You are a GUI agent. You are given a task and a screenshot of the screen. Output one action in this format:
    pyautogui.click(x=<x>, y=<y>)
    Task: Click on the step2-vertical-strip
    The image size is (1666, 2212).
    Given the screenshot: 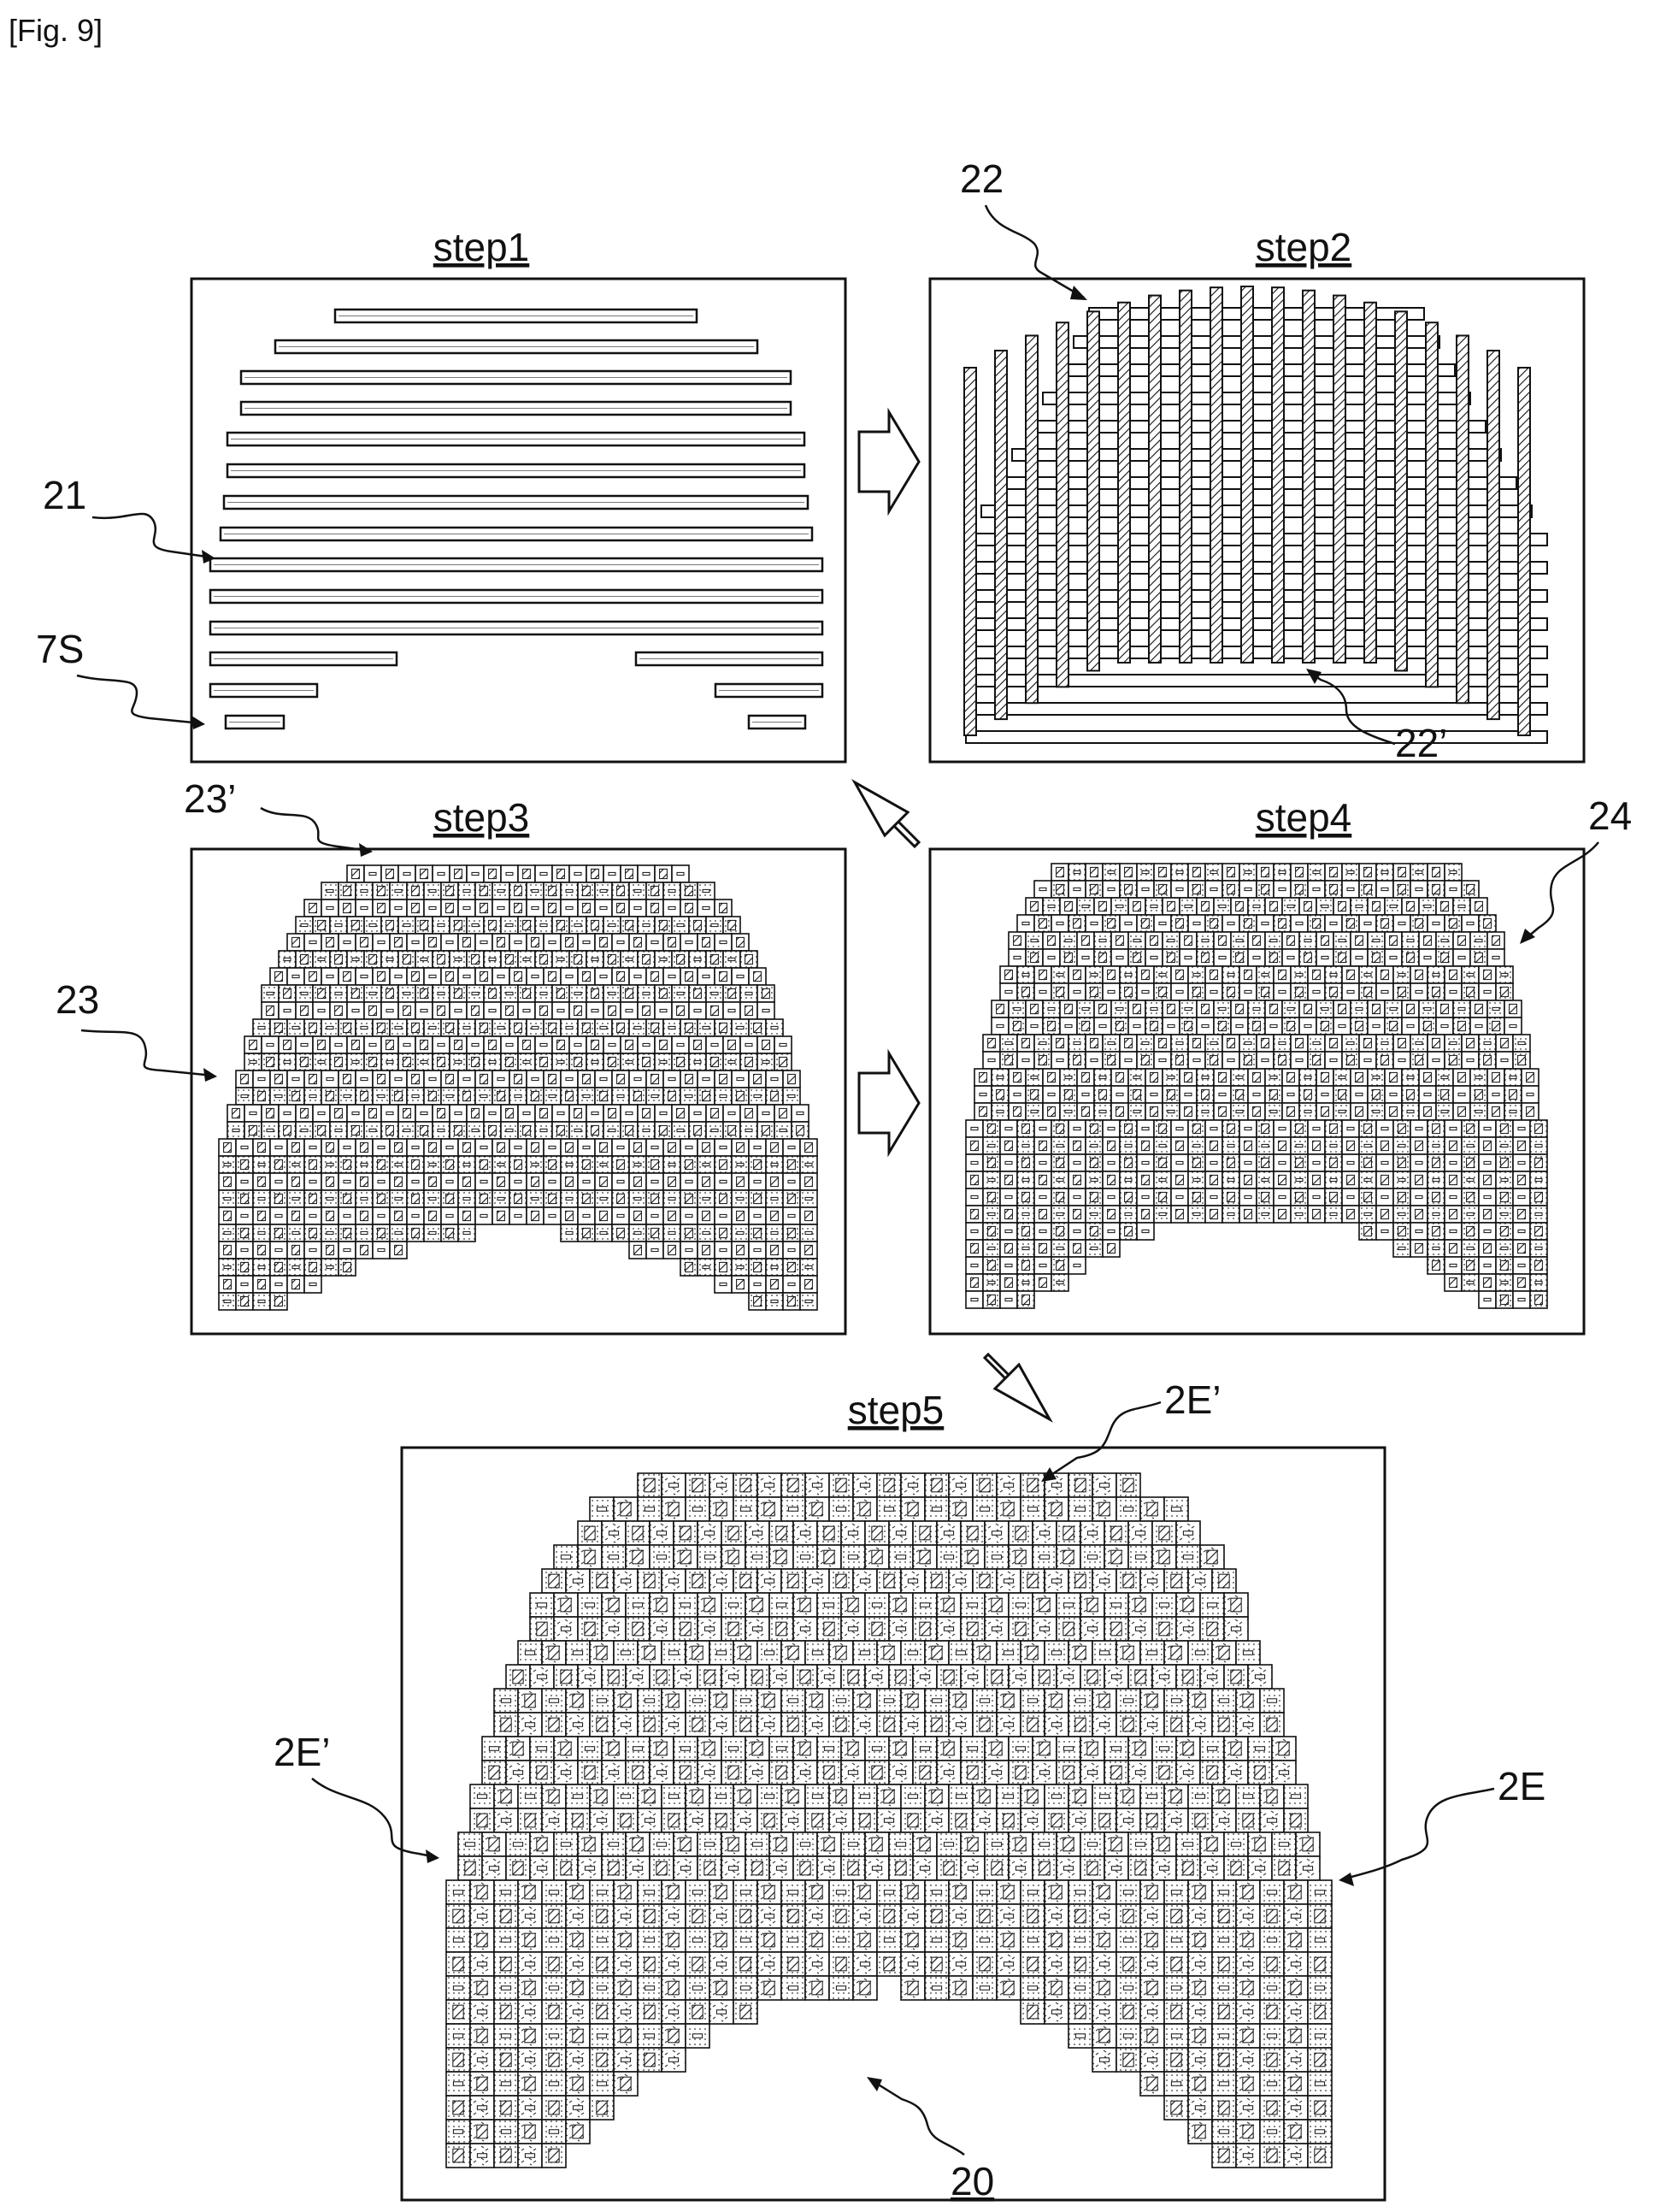 What is the action you would take?
    pyautogui.click(x=1186, y=477)
    